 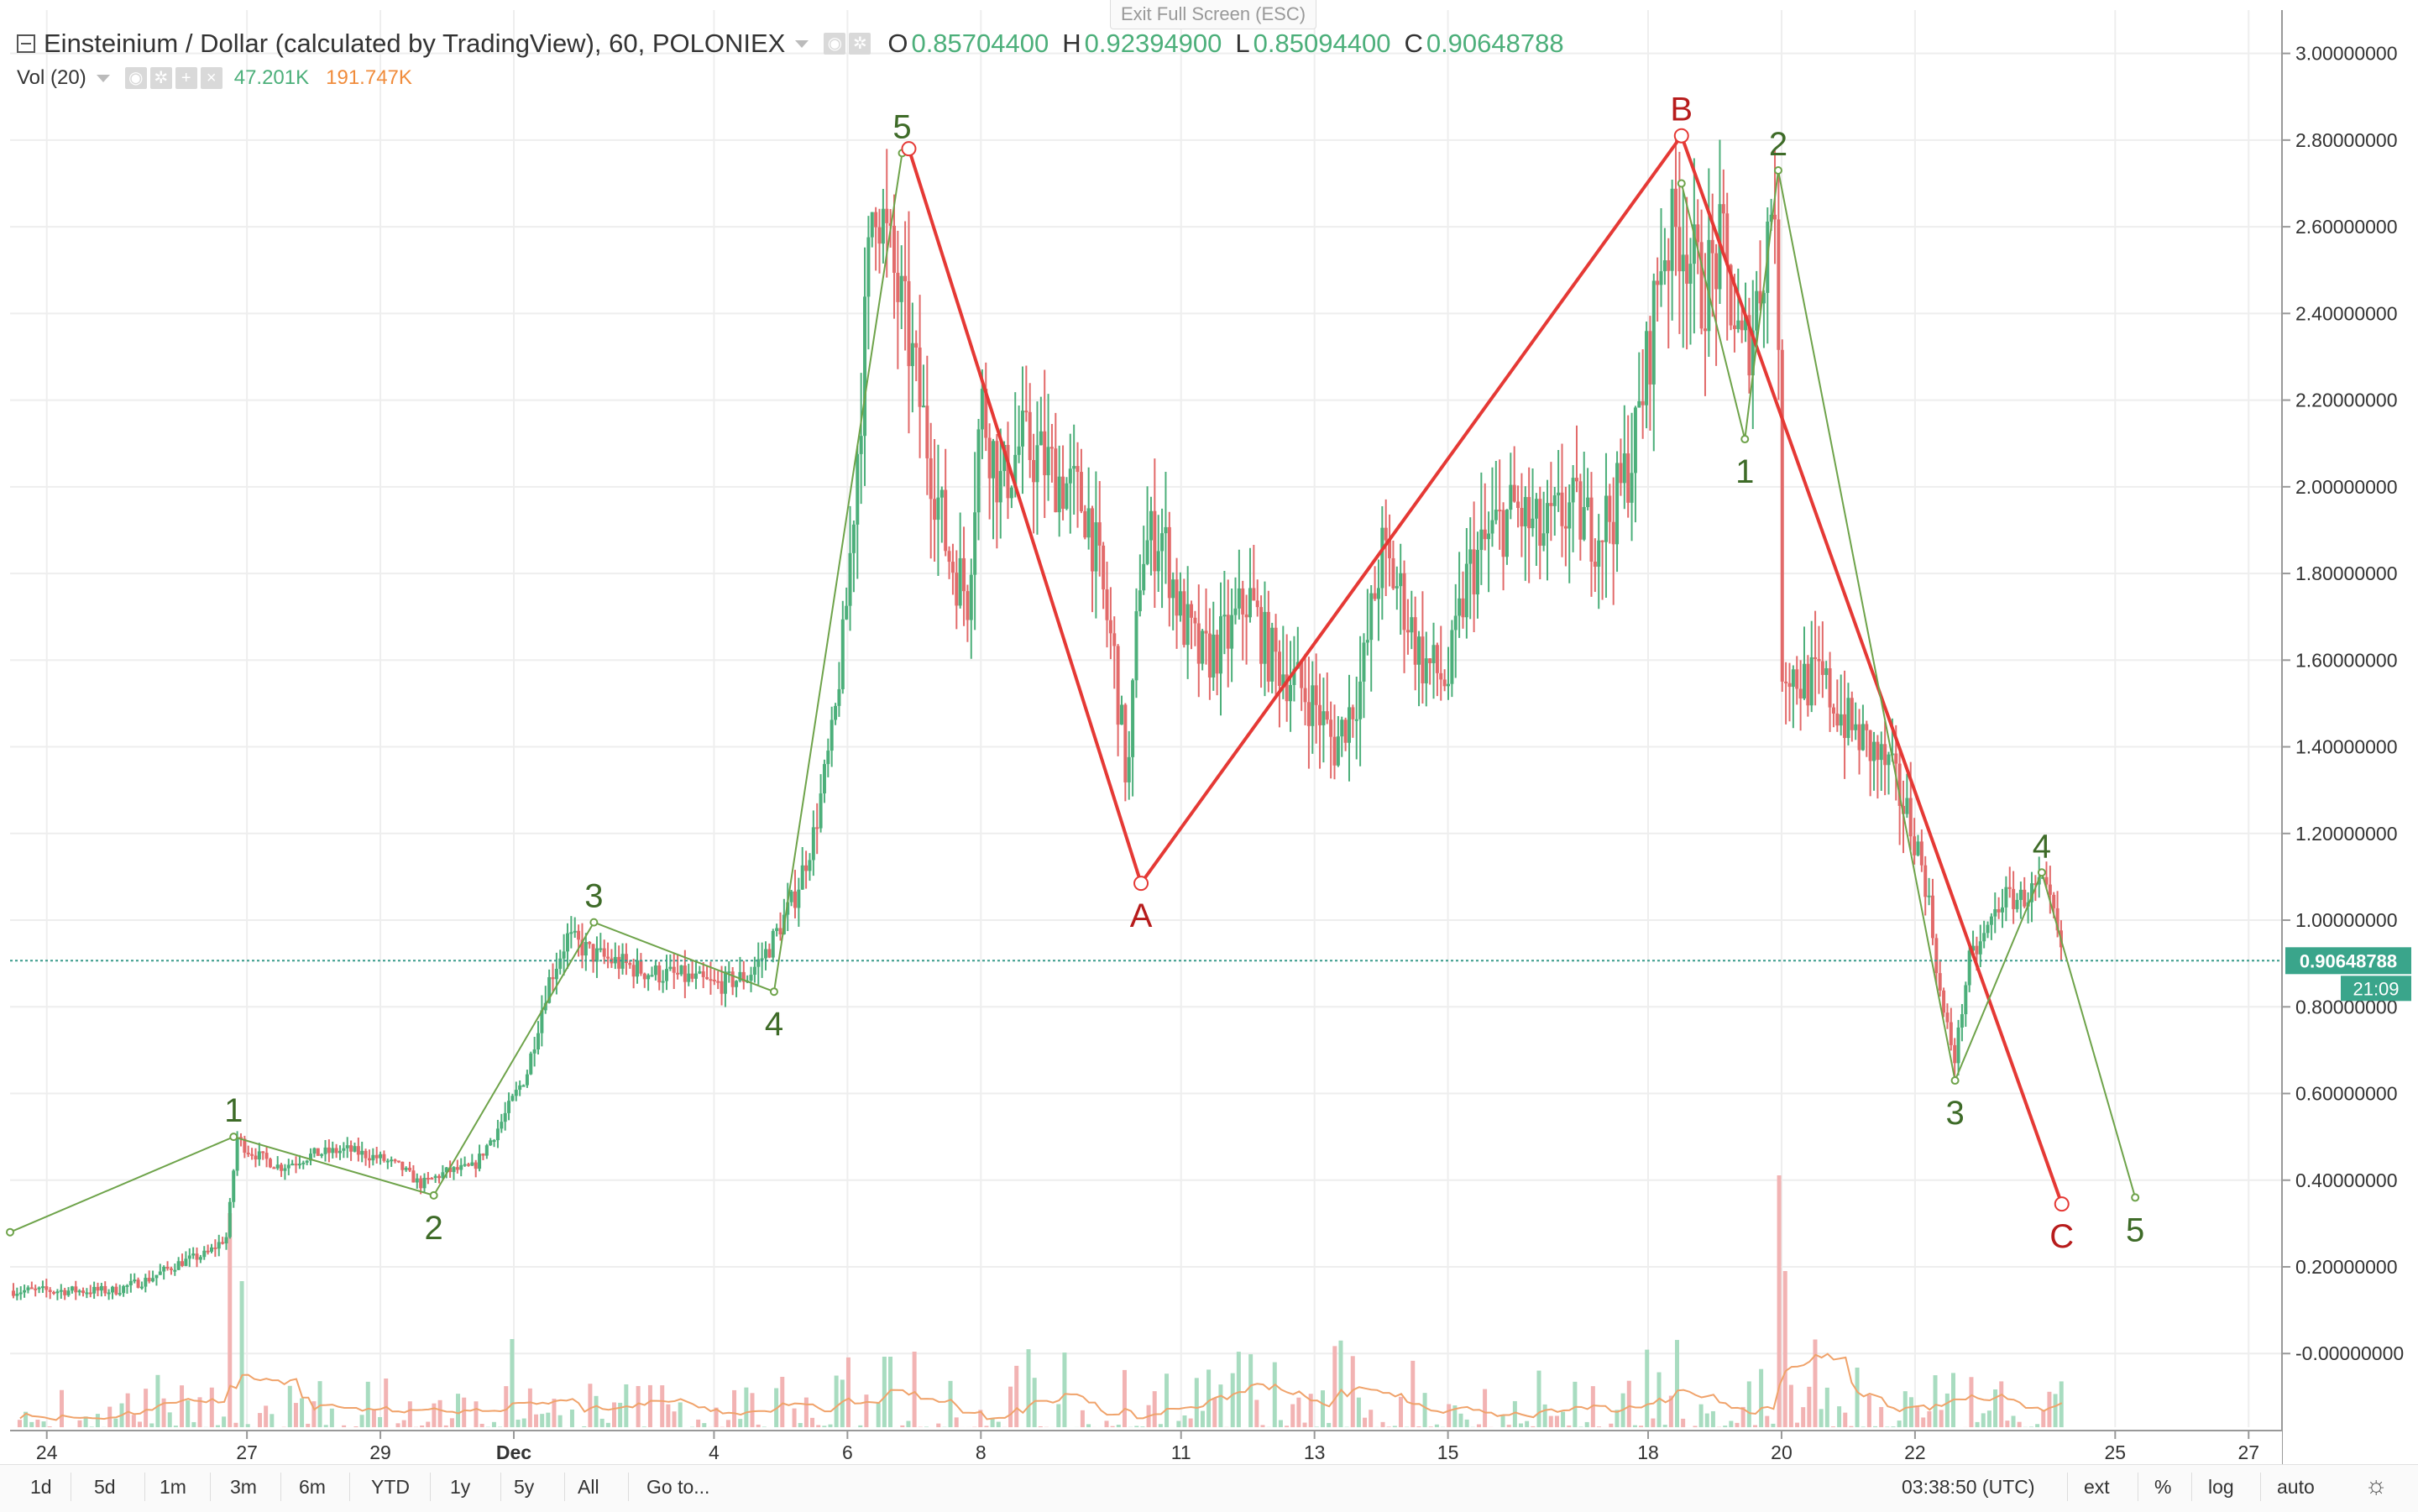 I want to click on plus-icon: +, so click(x=186, y=78).